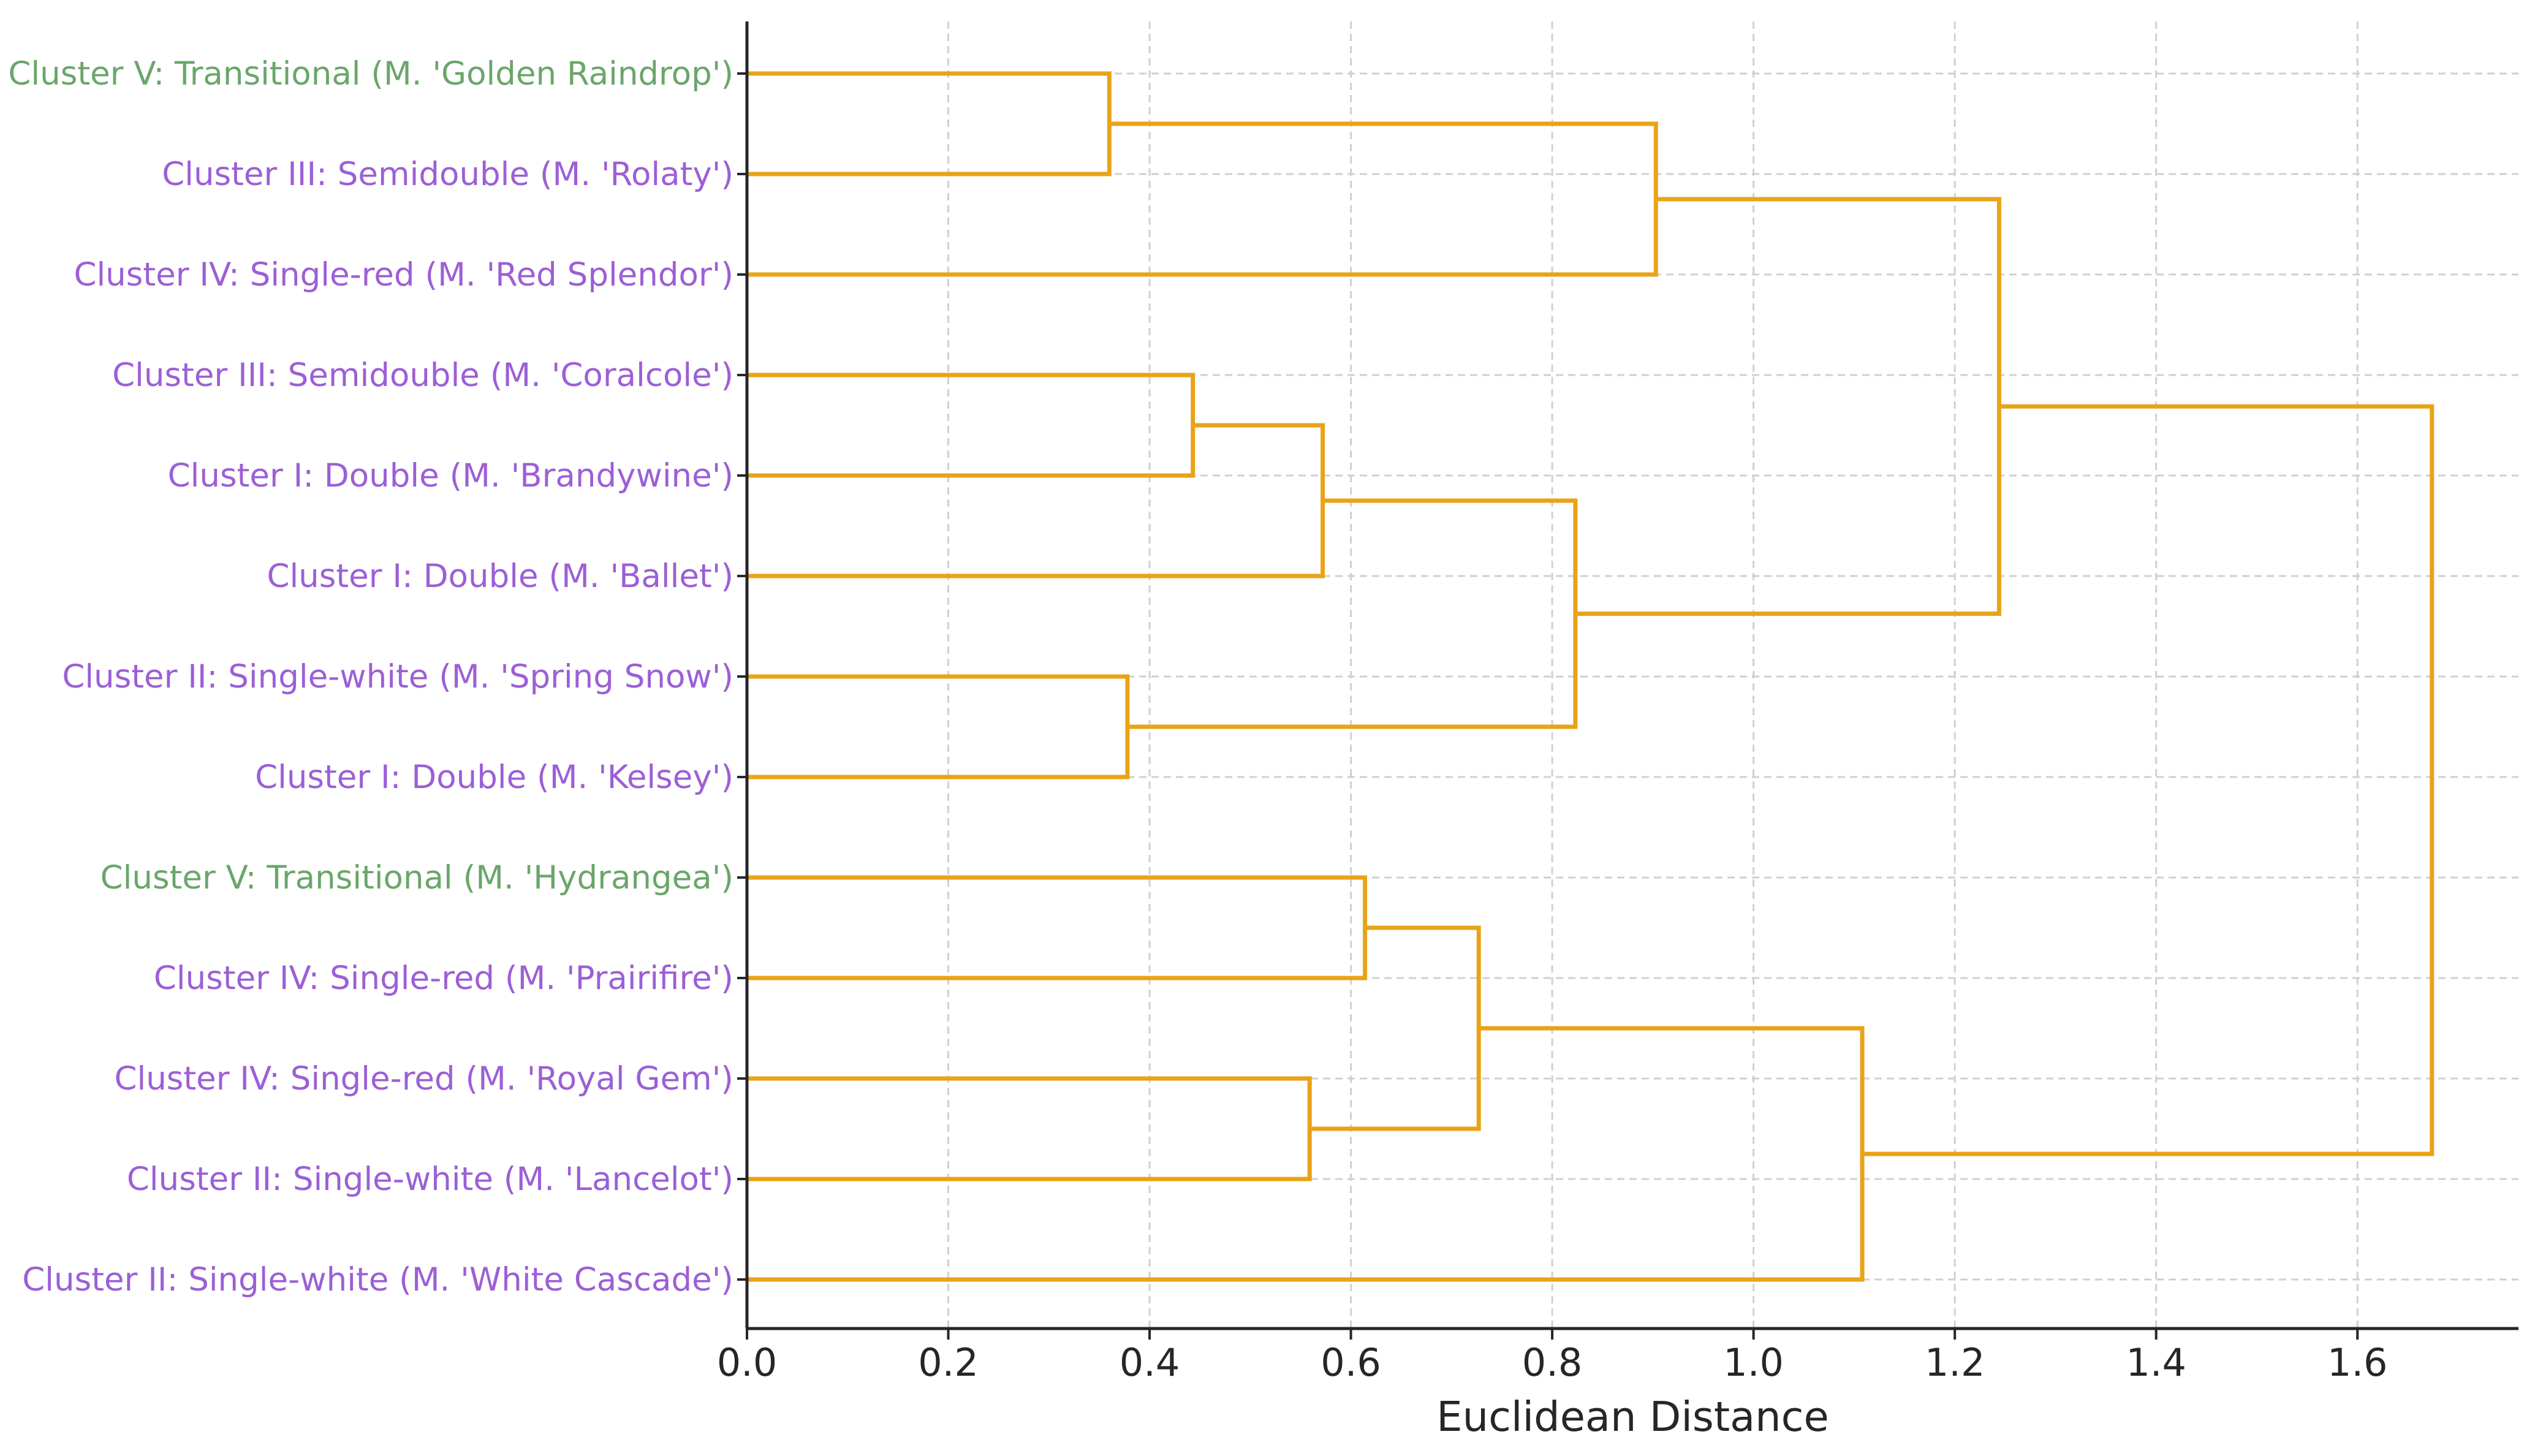 The image size is (2543, 1456). What do you see at coordinates (451, 476) in the screenshot?
I see `leaf-label-4: Cluster I: Double (M. 'Brandywine')` at bounding box center [451, 476].